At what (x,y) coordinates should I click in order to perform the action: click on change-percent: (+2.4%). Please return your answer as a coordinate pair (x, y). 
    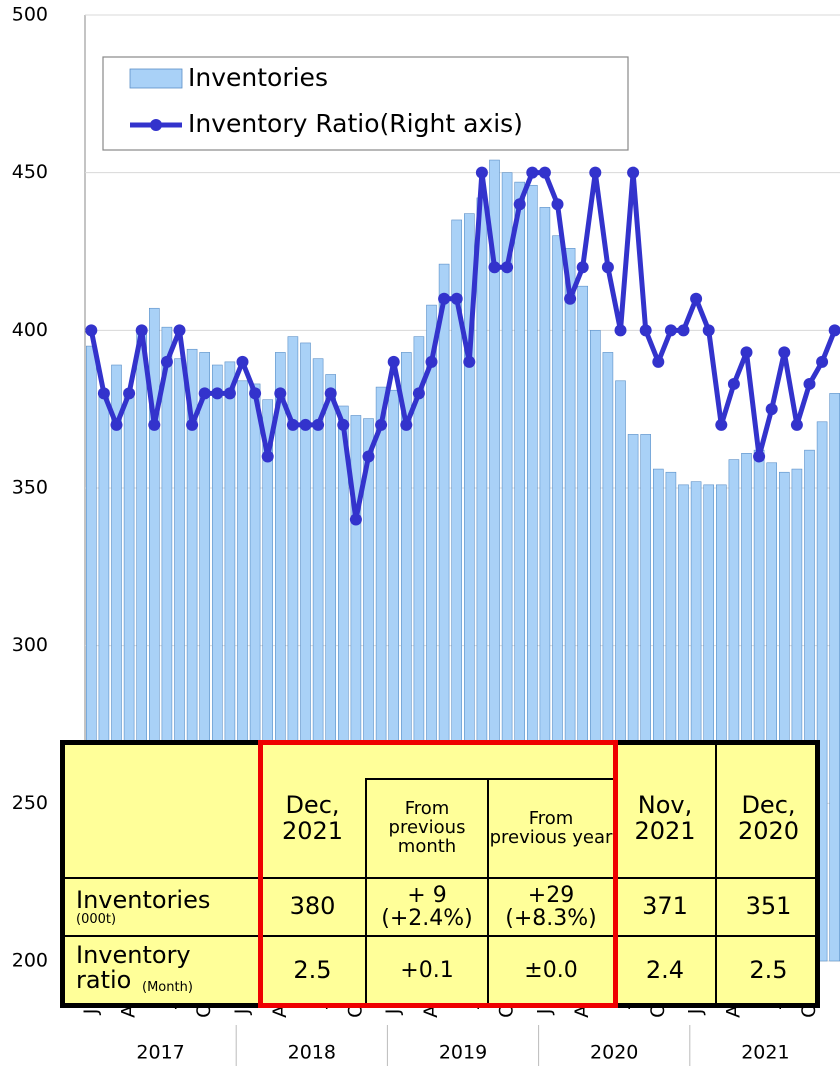
    Looking at the image, I should click on (427, 918).